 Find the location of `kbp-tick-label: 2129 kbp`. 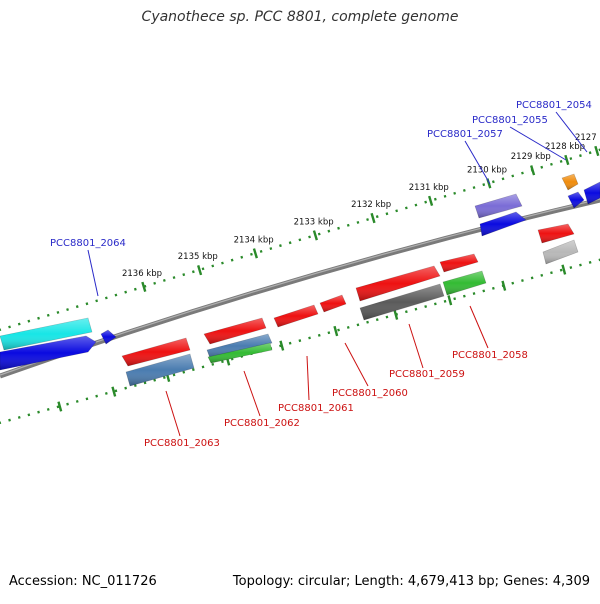

kbp-tick-label: 2129 kbp is located at coordinates (531, 157).